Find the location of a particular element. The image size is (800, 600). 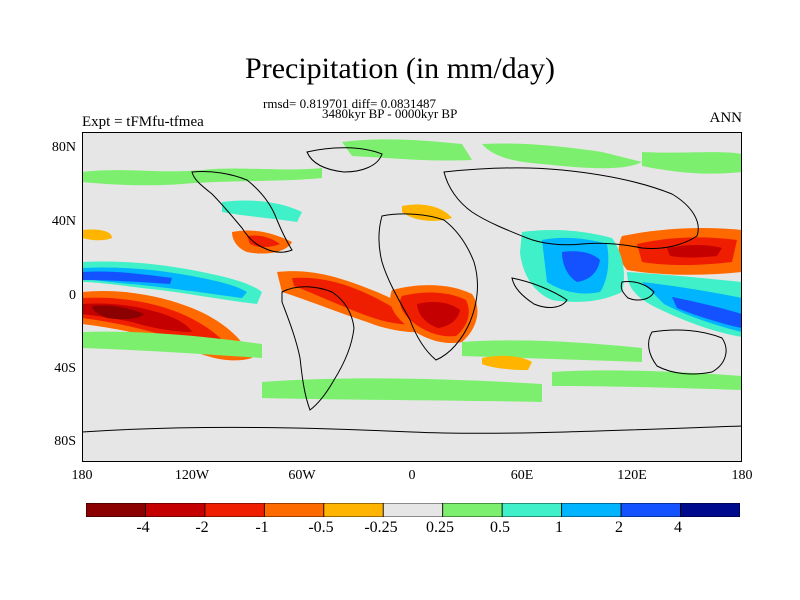

period-label: 3480kyr BP - 0000kyr BP is located at coordinates (390, 113).